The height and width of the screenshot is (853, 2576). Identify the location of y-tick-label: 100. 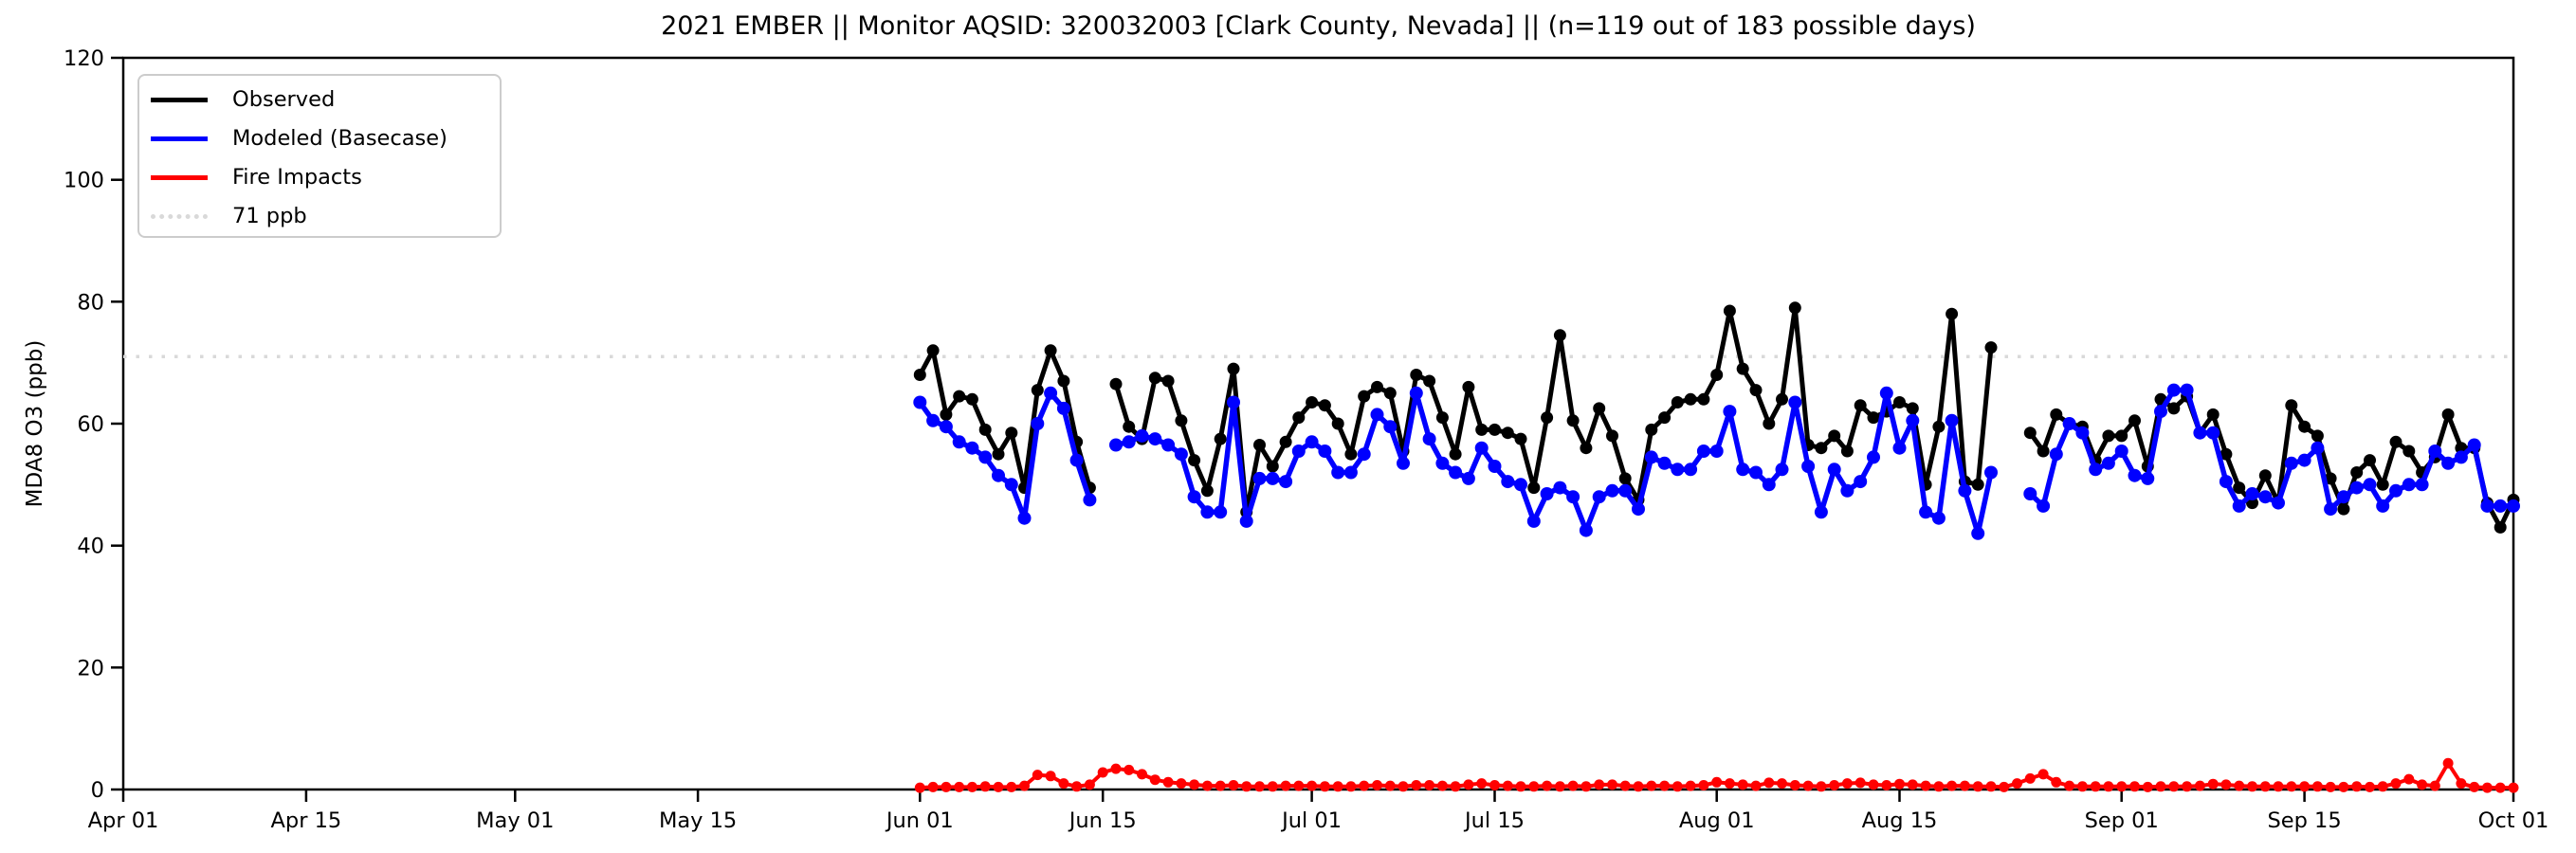
(84, 181).